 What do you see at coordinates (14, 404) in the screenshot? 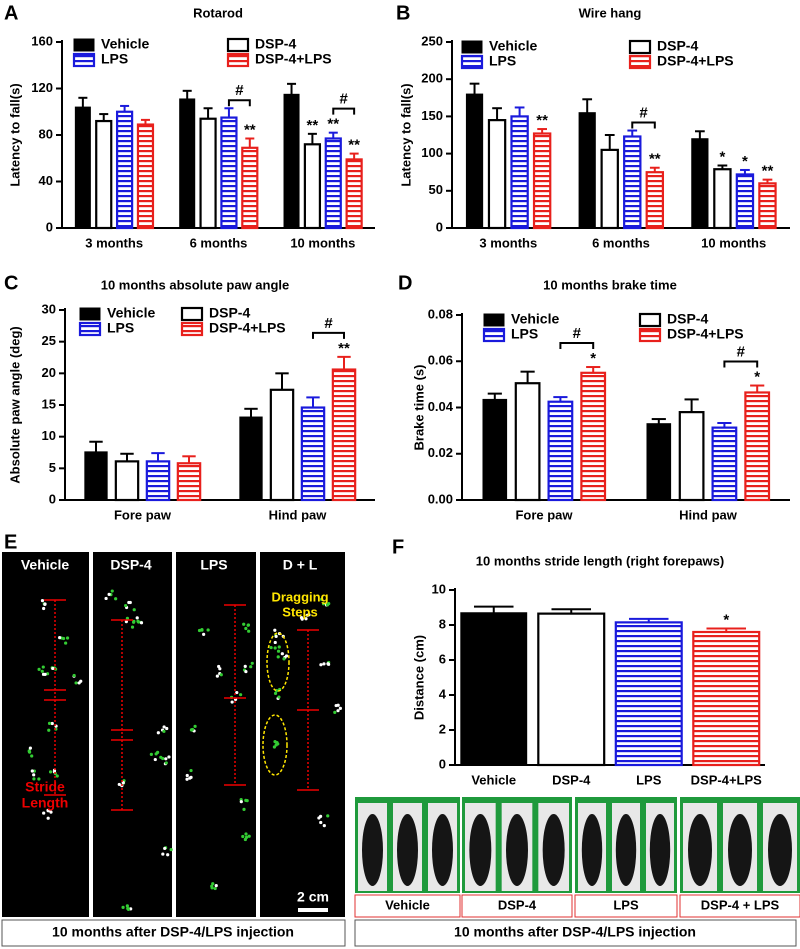
I see `y-axis-label: Absolute paw angle (deg)` at bounding box center [14, 404].